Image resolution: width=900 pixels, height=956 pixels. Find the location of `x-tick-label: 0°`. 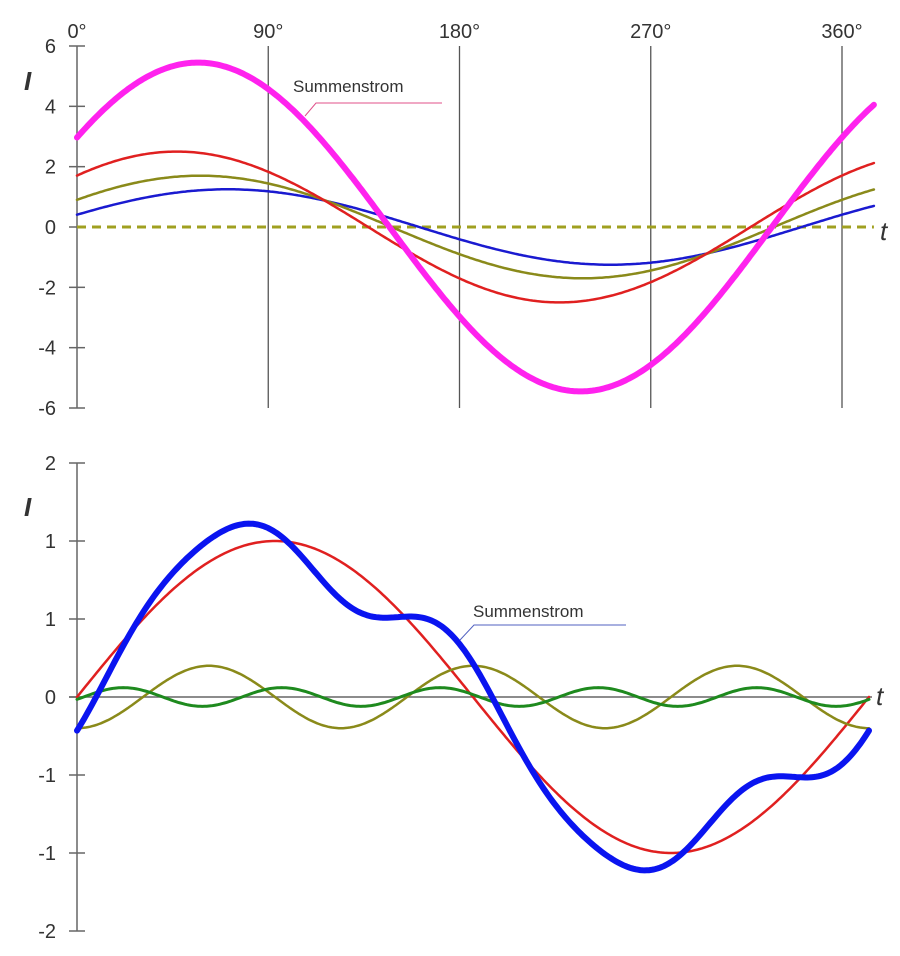

x-tick-label: 0° is located at coordinates (76, 32).